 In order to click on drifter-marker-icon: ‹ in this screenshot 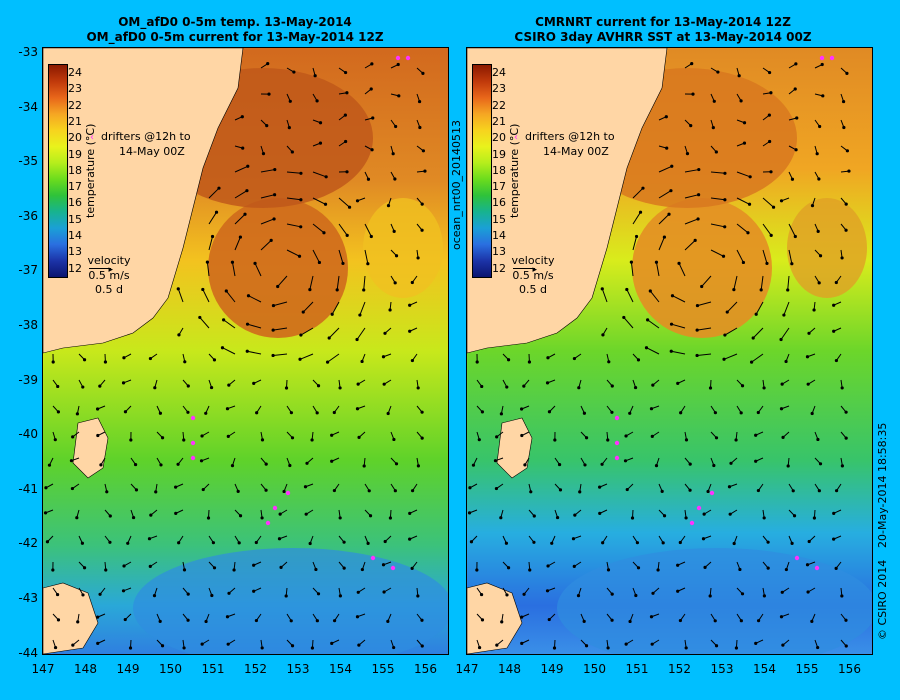, I will do `click(516, 137)`.